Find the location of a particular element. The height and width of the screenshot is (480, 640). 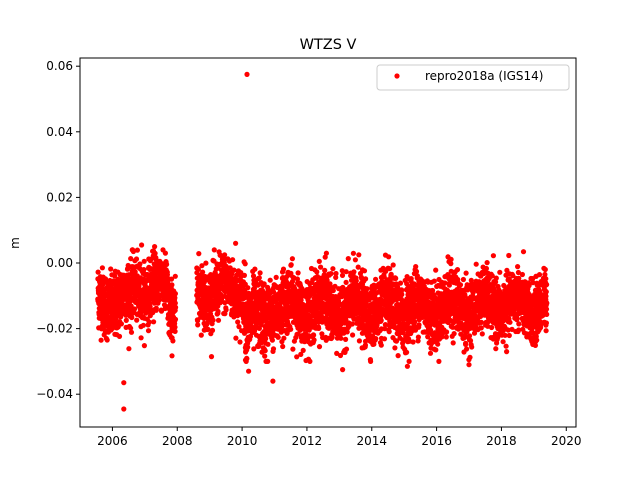

legend-marker is located at coordinates (397, 76).